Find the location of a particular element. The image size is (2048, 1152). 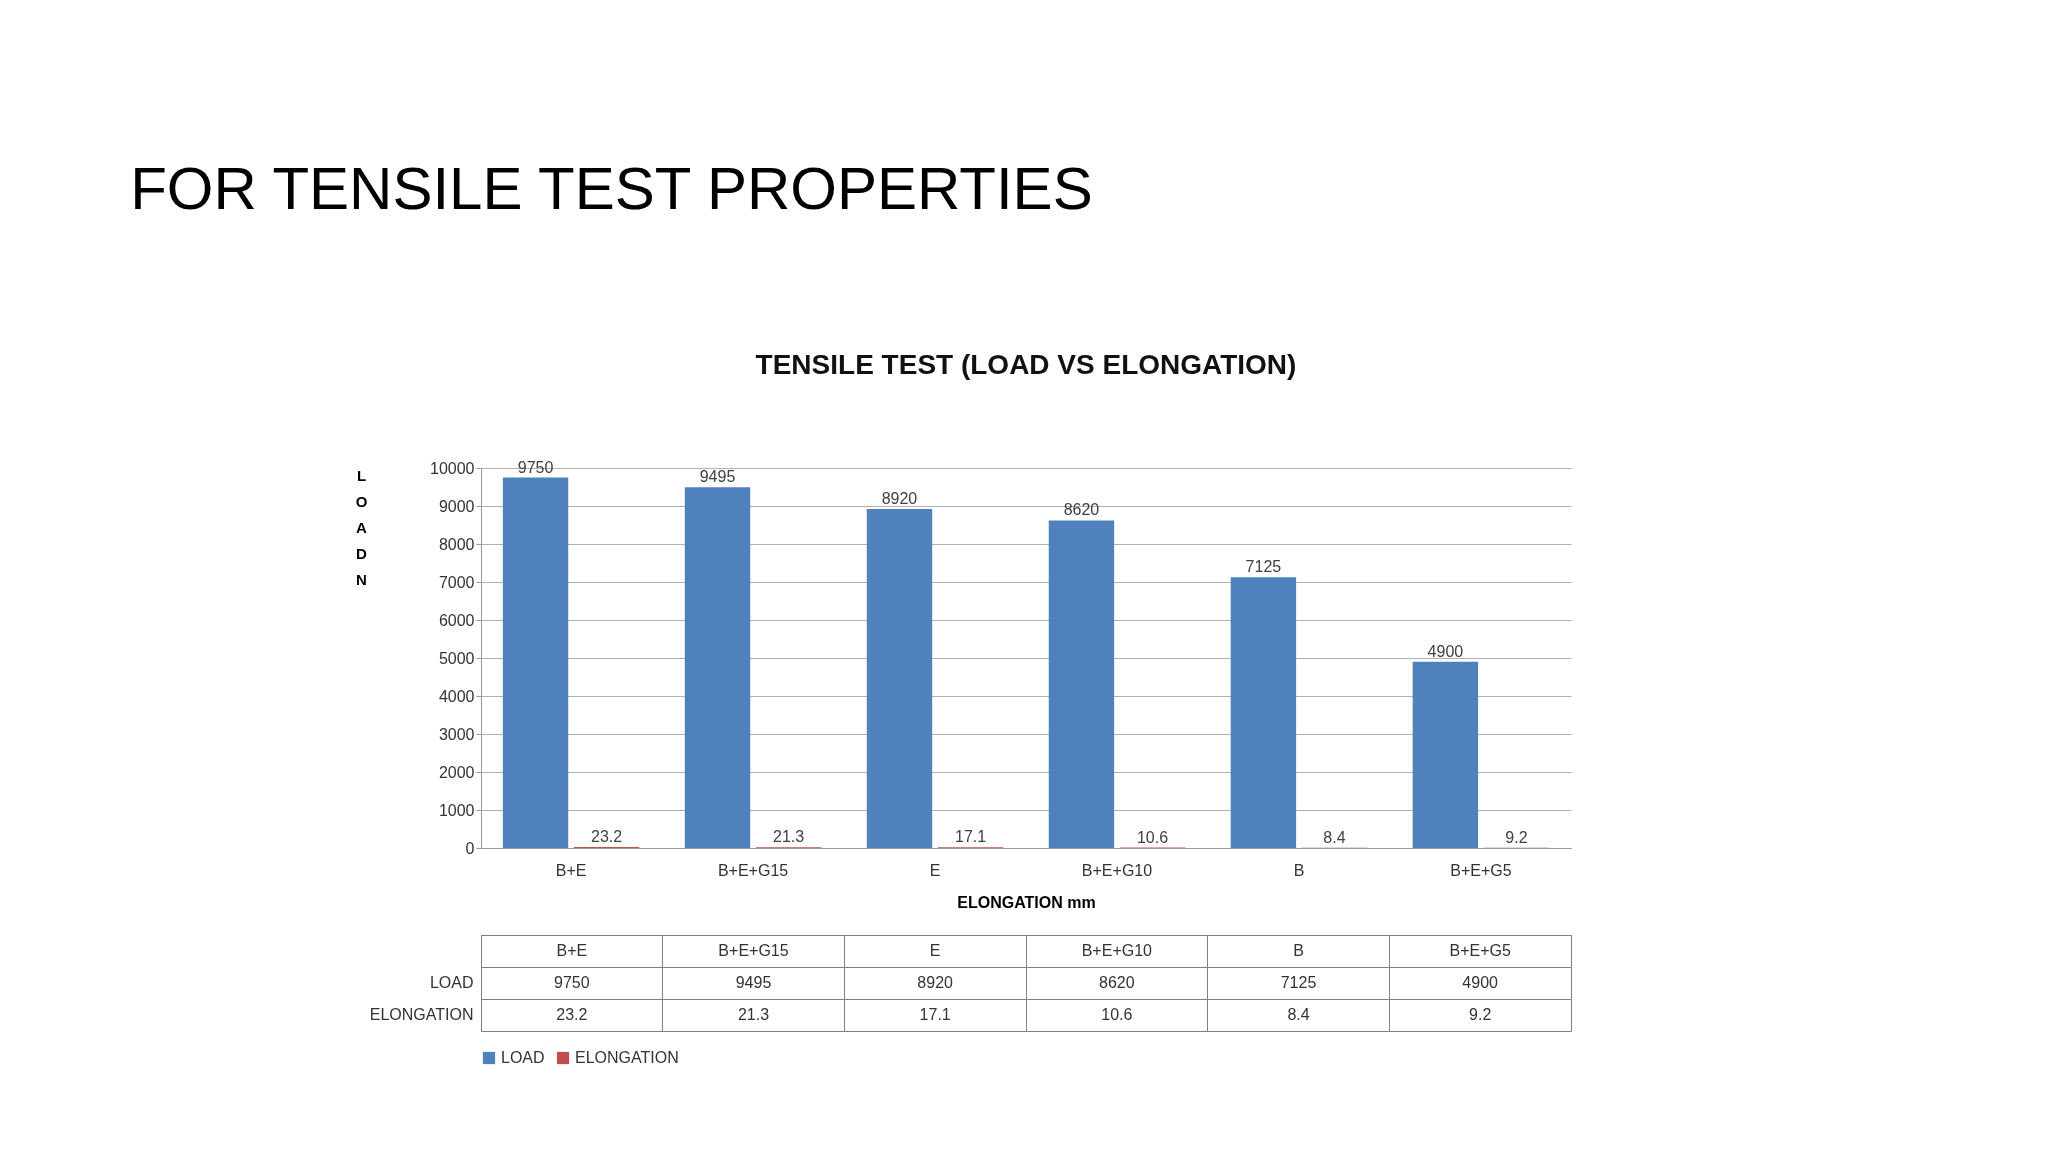

x-tick-label: B+E+G10 is located at coordinates (1117, 870).